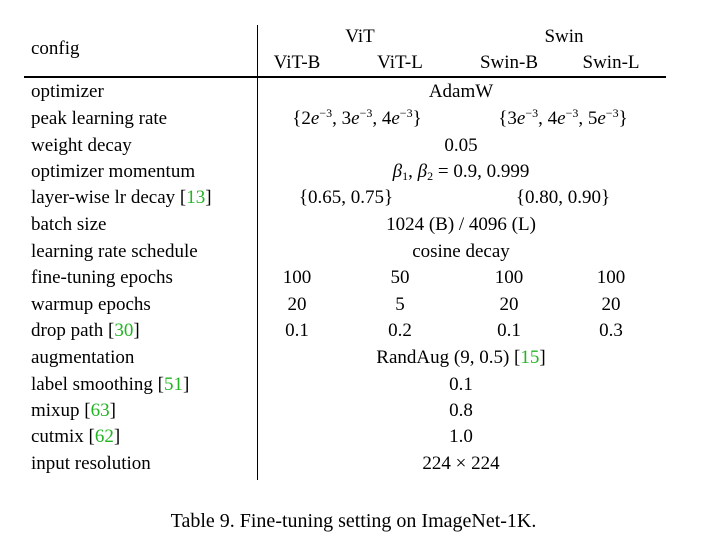 This screenshot has width=707, height=540. I want to click on value-ft-epochs-swin-b: 100, so click(509, 277).